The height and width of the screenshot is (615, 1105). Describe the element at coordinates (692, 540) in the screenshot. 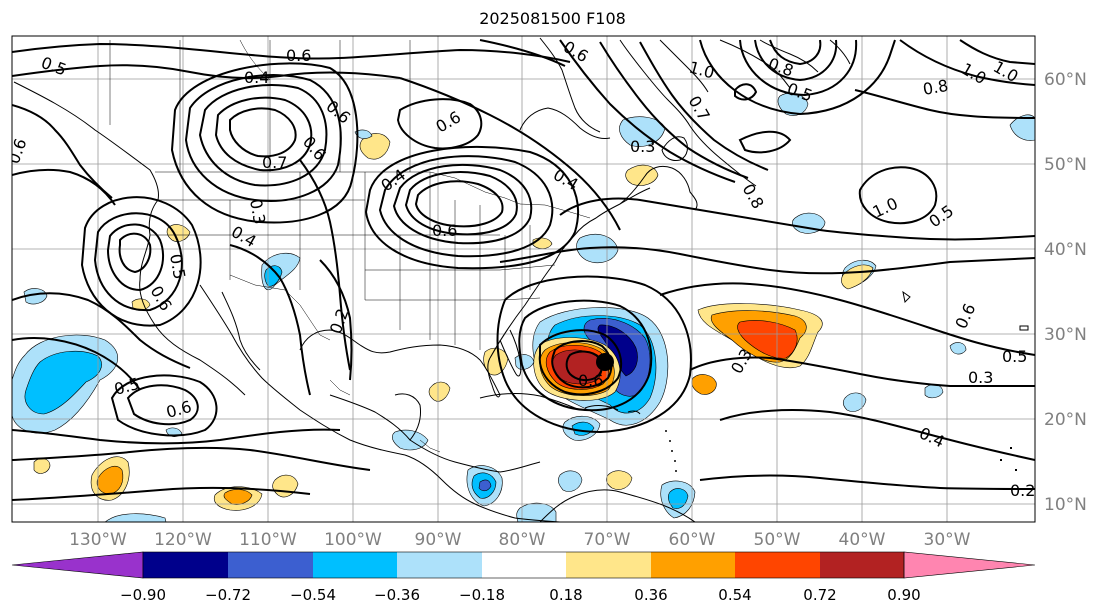

I see `lon-label: 60°W` at that location.